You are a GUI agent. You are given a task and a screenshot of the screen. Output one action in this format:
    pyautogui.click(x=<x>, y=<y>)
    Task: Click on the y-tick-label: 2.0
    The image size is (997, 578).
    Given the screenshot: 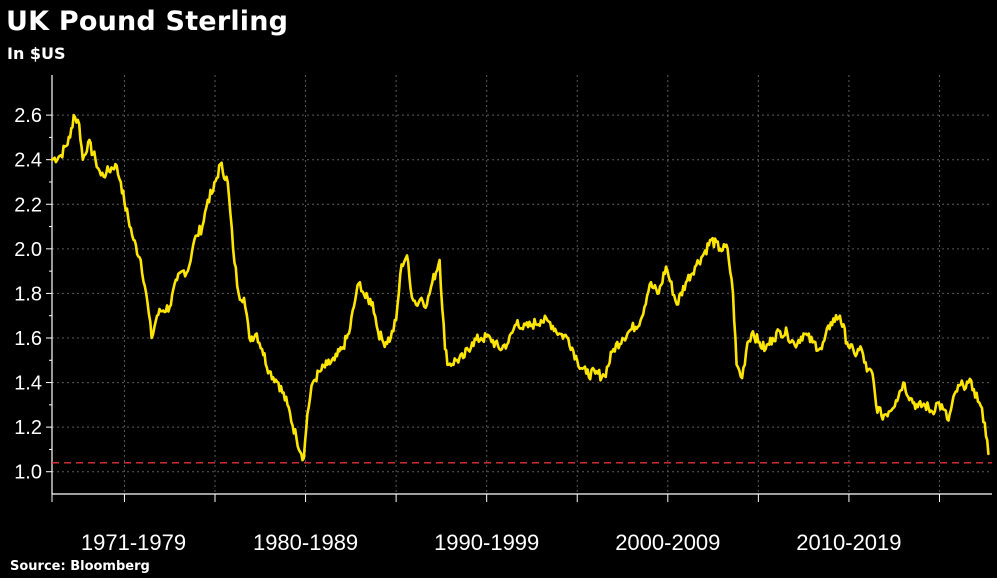 What is the action you would take?
    pyautogui.click(x=28, y=250)
    